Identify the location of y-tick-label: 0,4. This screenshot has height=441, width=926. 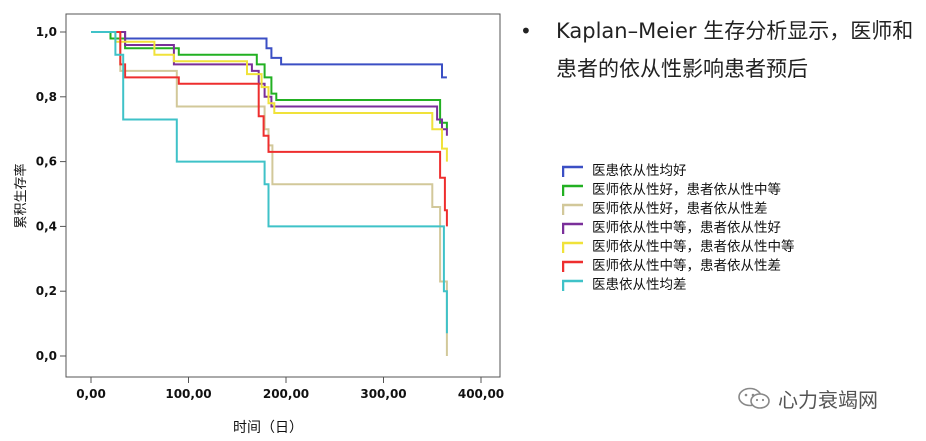
(46, 226).